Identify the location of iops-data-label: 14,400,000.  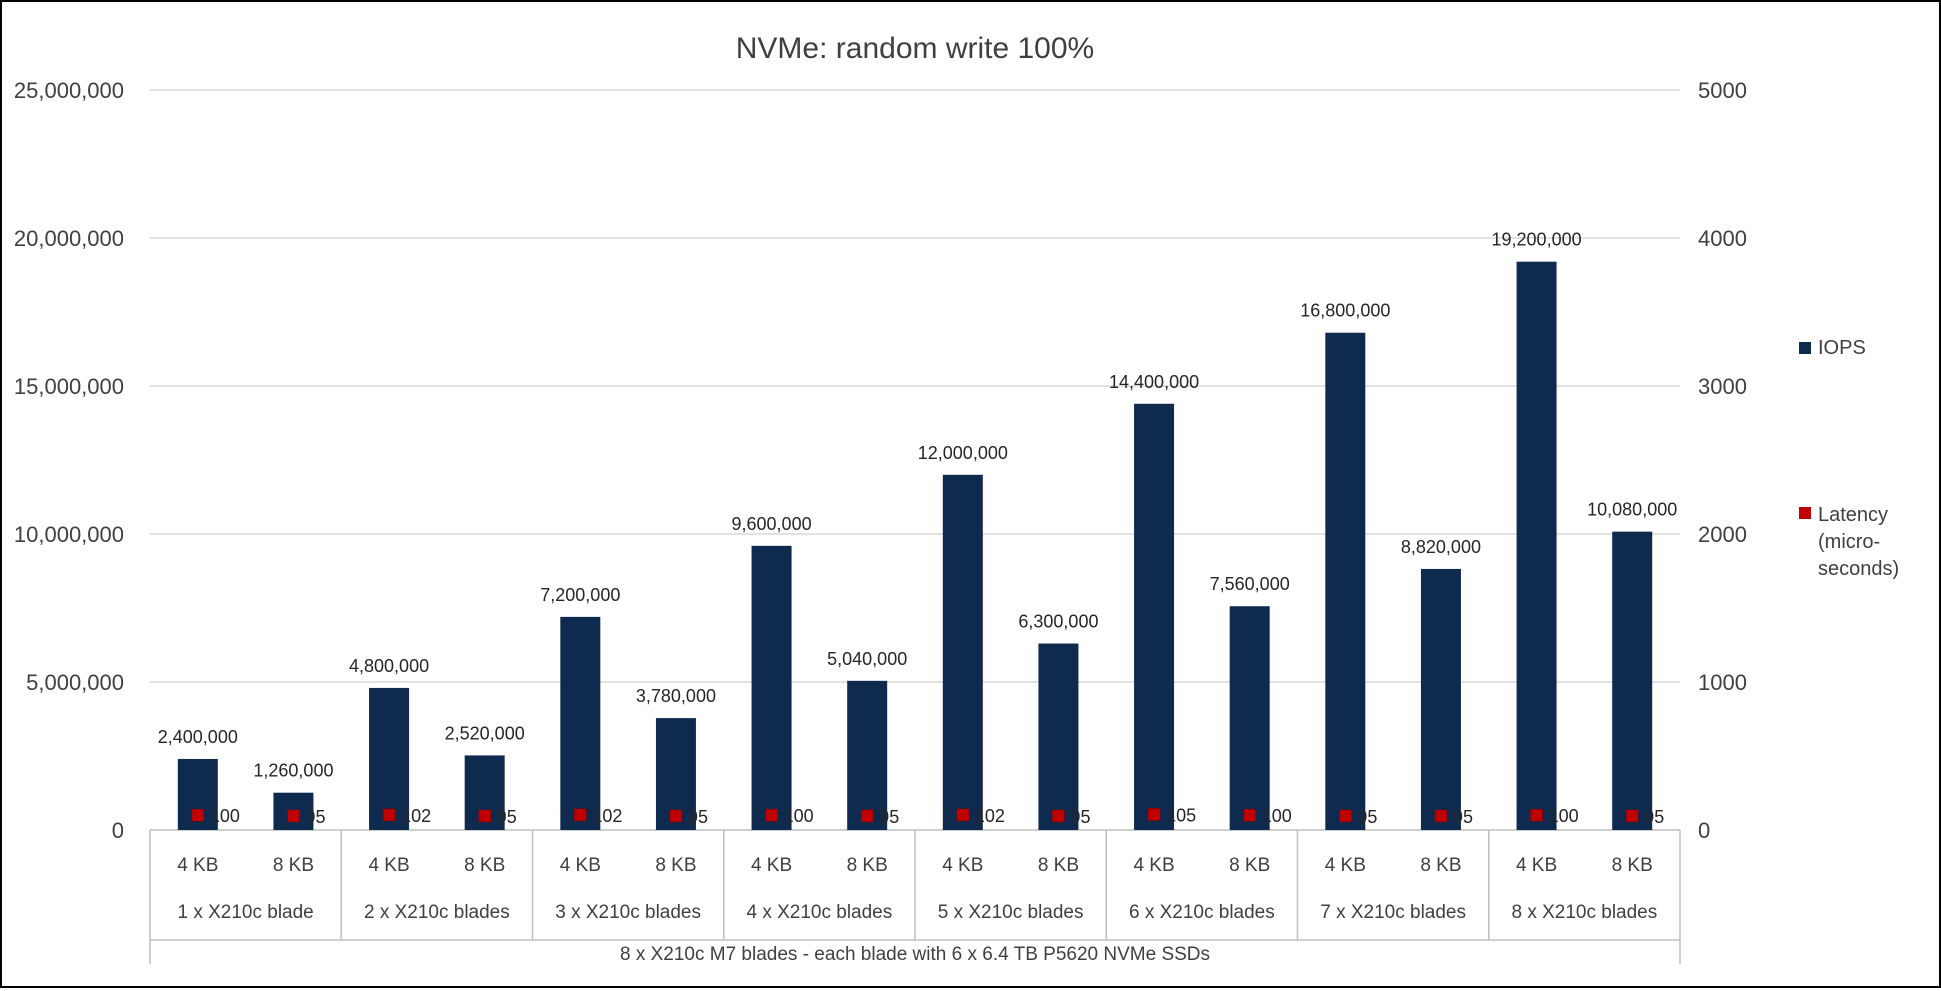
(1154, 382).